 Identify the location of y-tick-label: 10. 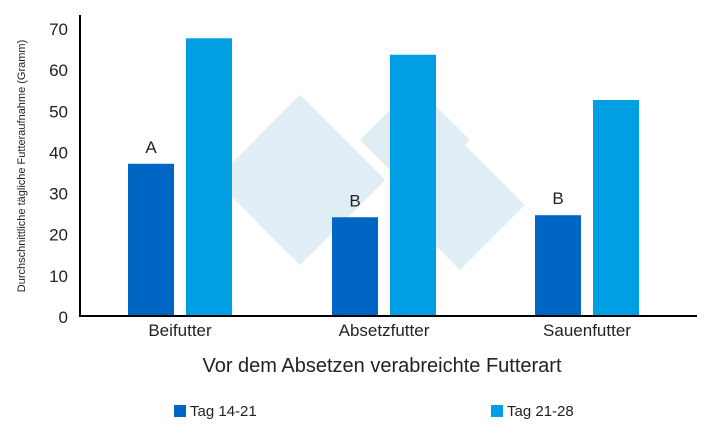
(58, 276).